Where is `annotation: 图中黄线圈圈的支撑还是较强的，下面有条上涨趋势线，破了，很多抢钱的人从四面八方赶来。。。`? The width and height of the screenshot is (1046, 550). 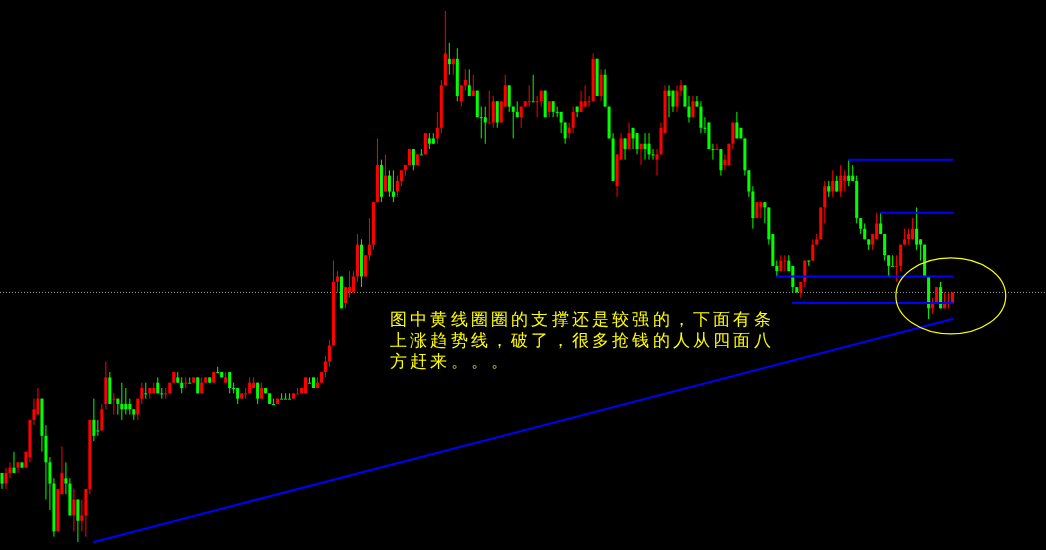 annotation: 图中黄线圈圈的支撑还是较强的，下面有条上涨趋势线，破了，很多抢钱的人从四面八方赶来。。。 is located at coordinates (582, 340).